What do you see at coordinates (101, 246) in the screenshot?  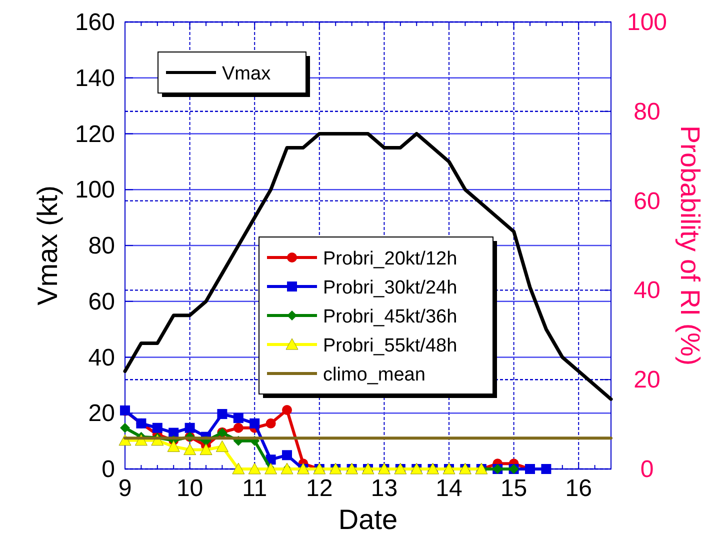 I see `y-tick-label: 80` at bounding box center [101, 246].